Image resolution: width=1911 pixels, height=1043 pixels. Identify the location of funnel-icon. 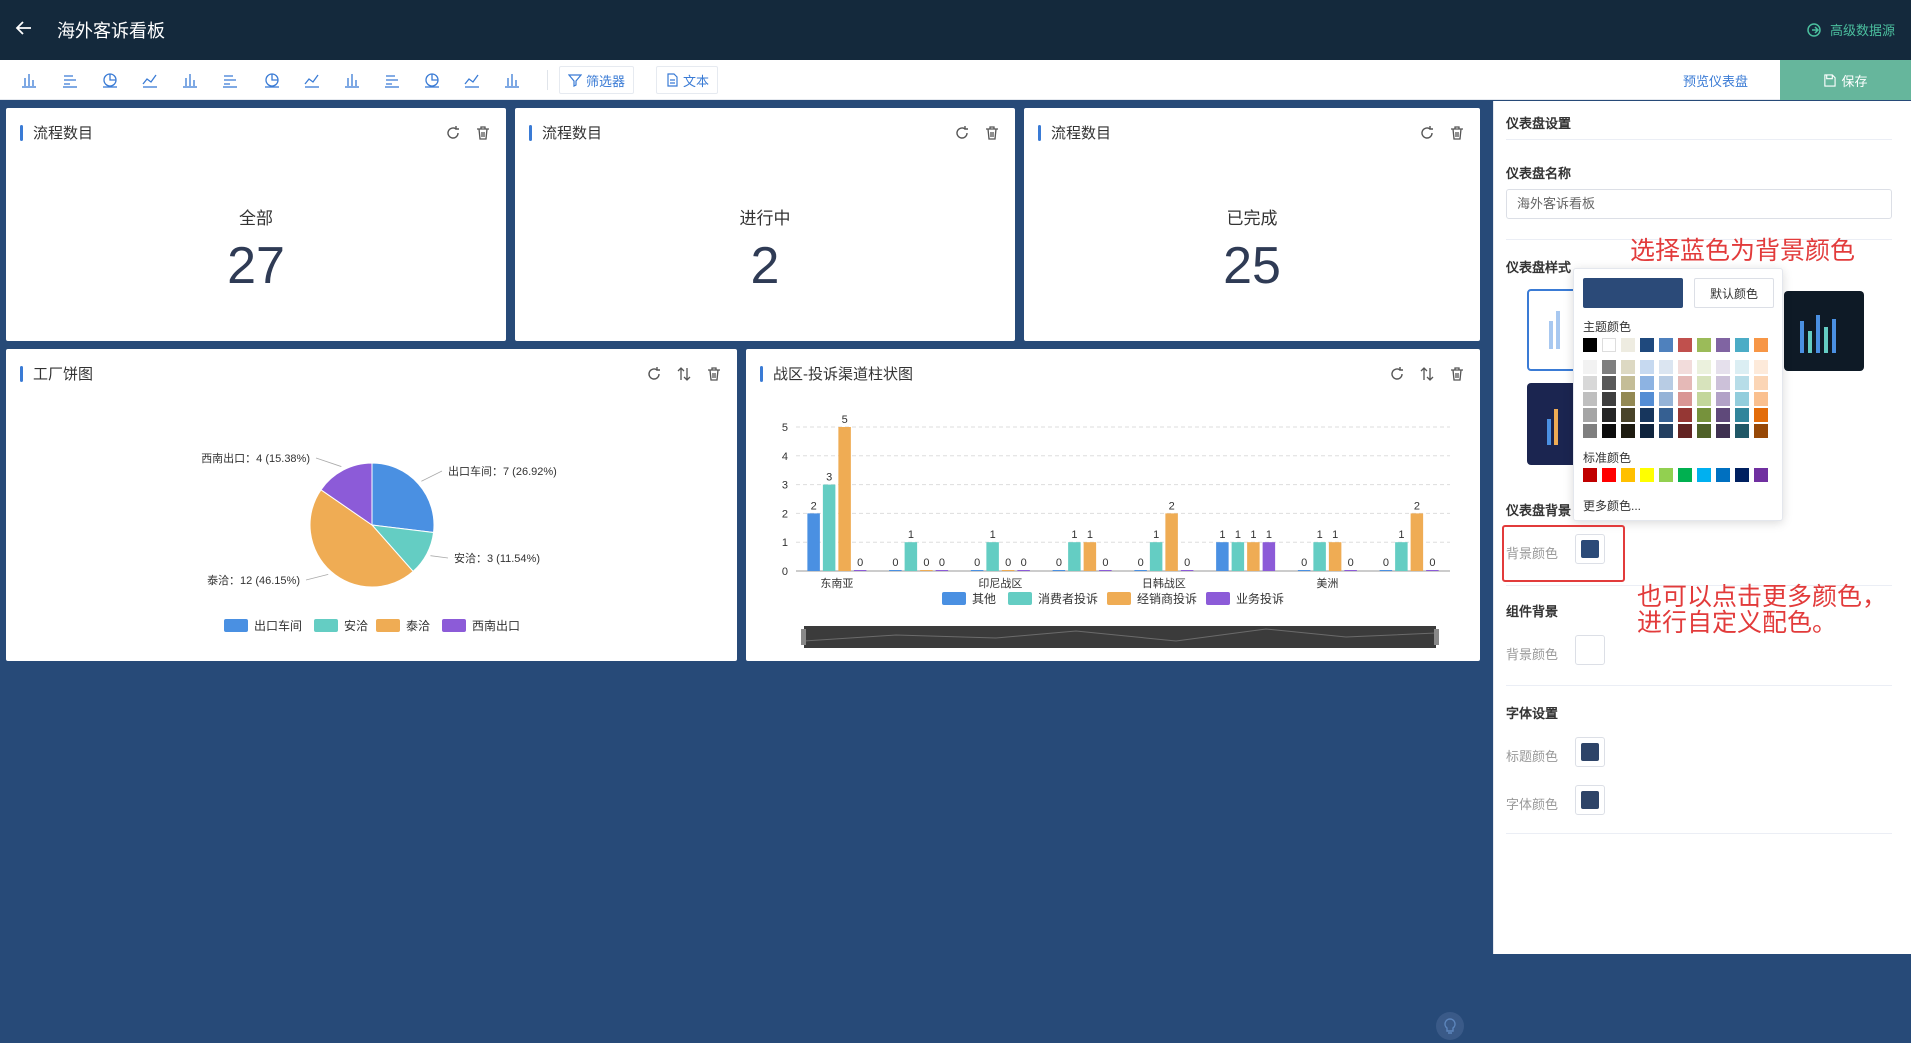
(392, 80).